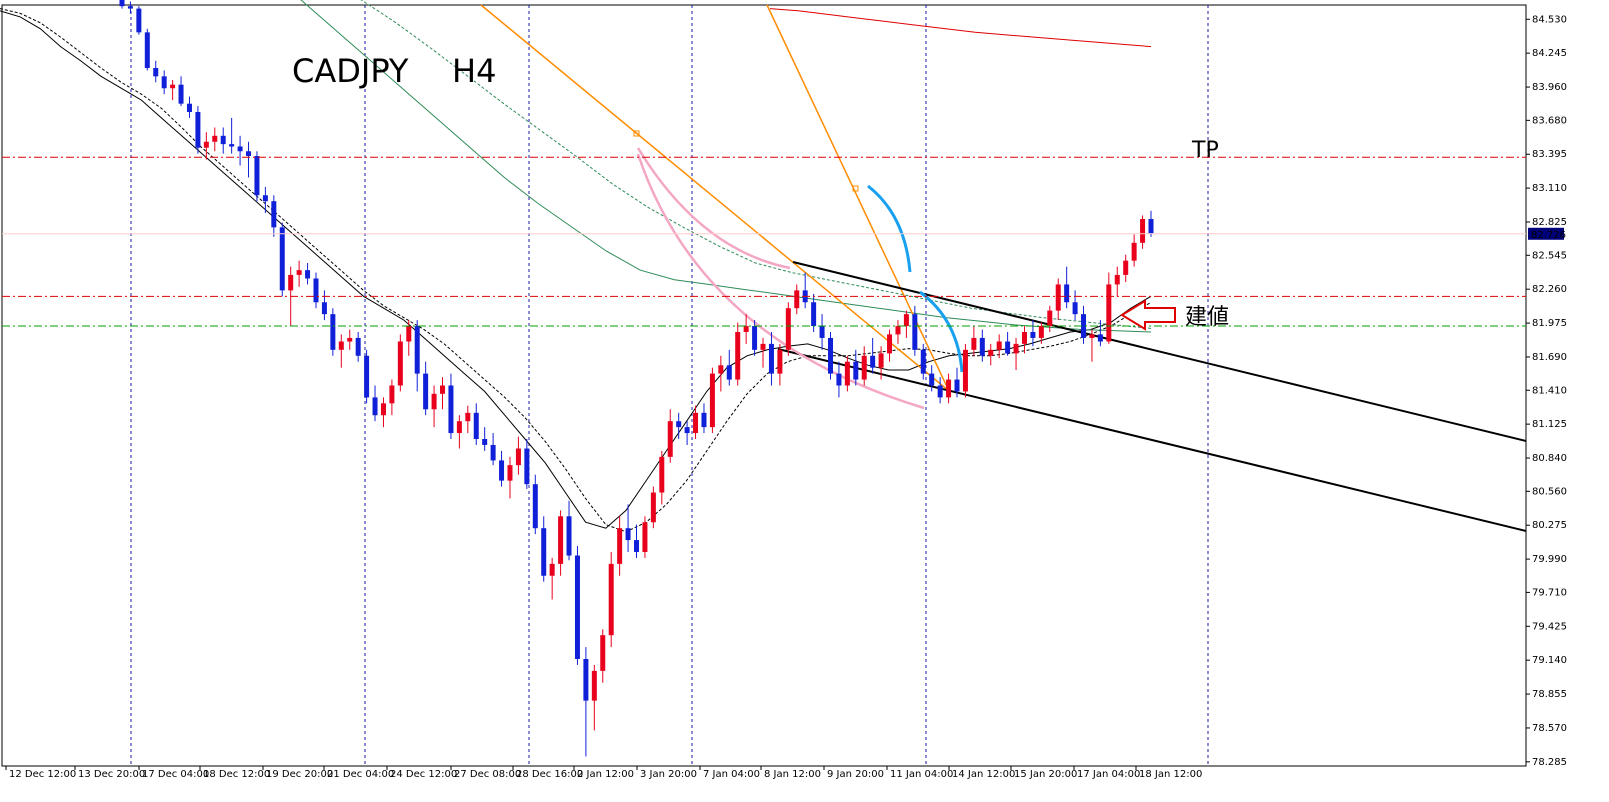  Describe the element at coordinates (1549, 323) in the screenshot. I see `price-tick-label-9: 81.975` at that location.